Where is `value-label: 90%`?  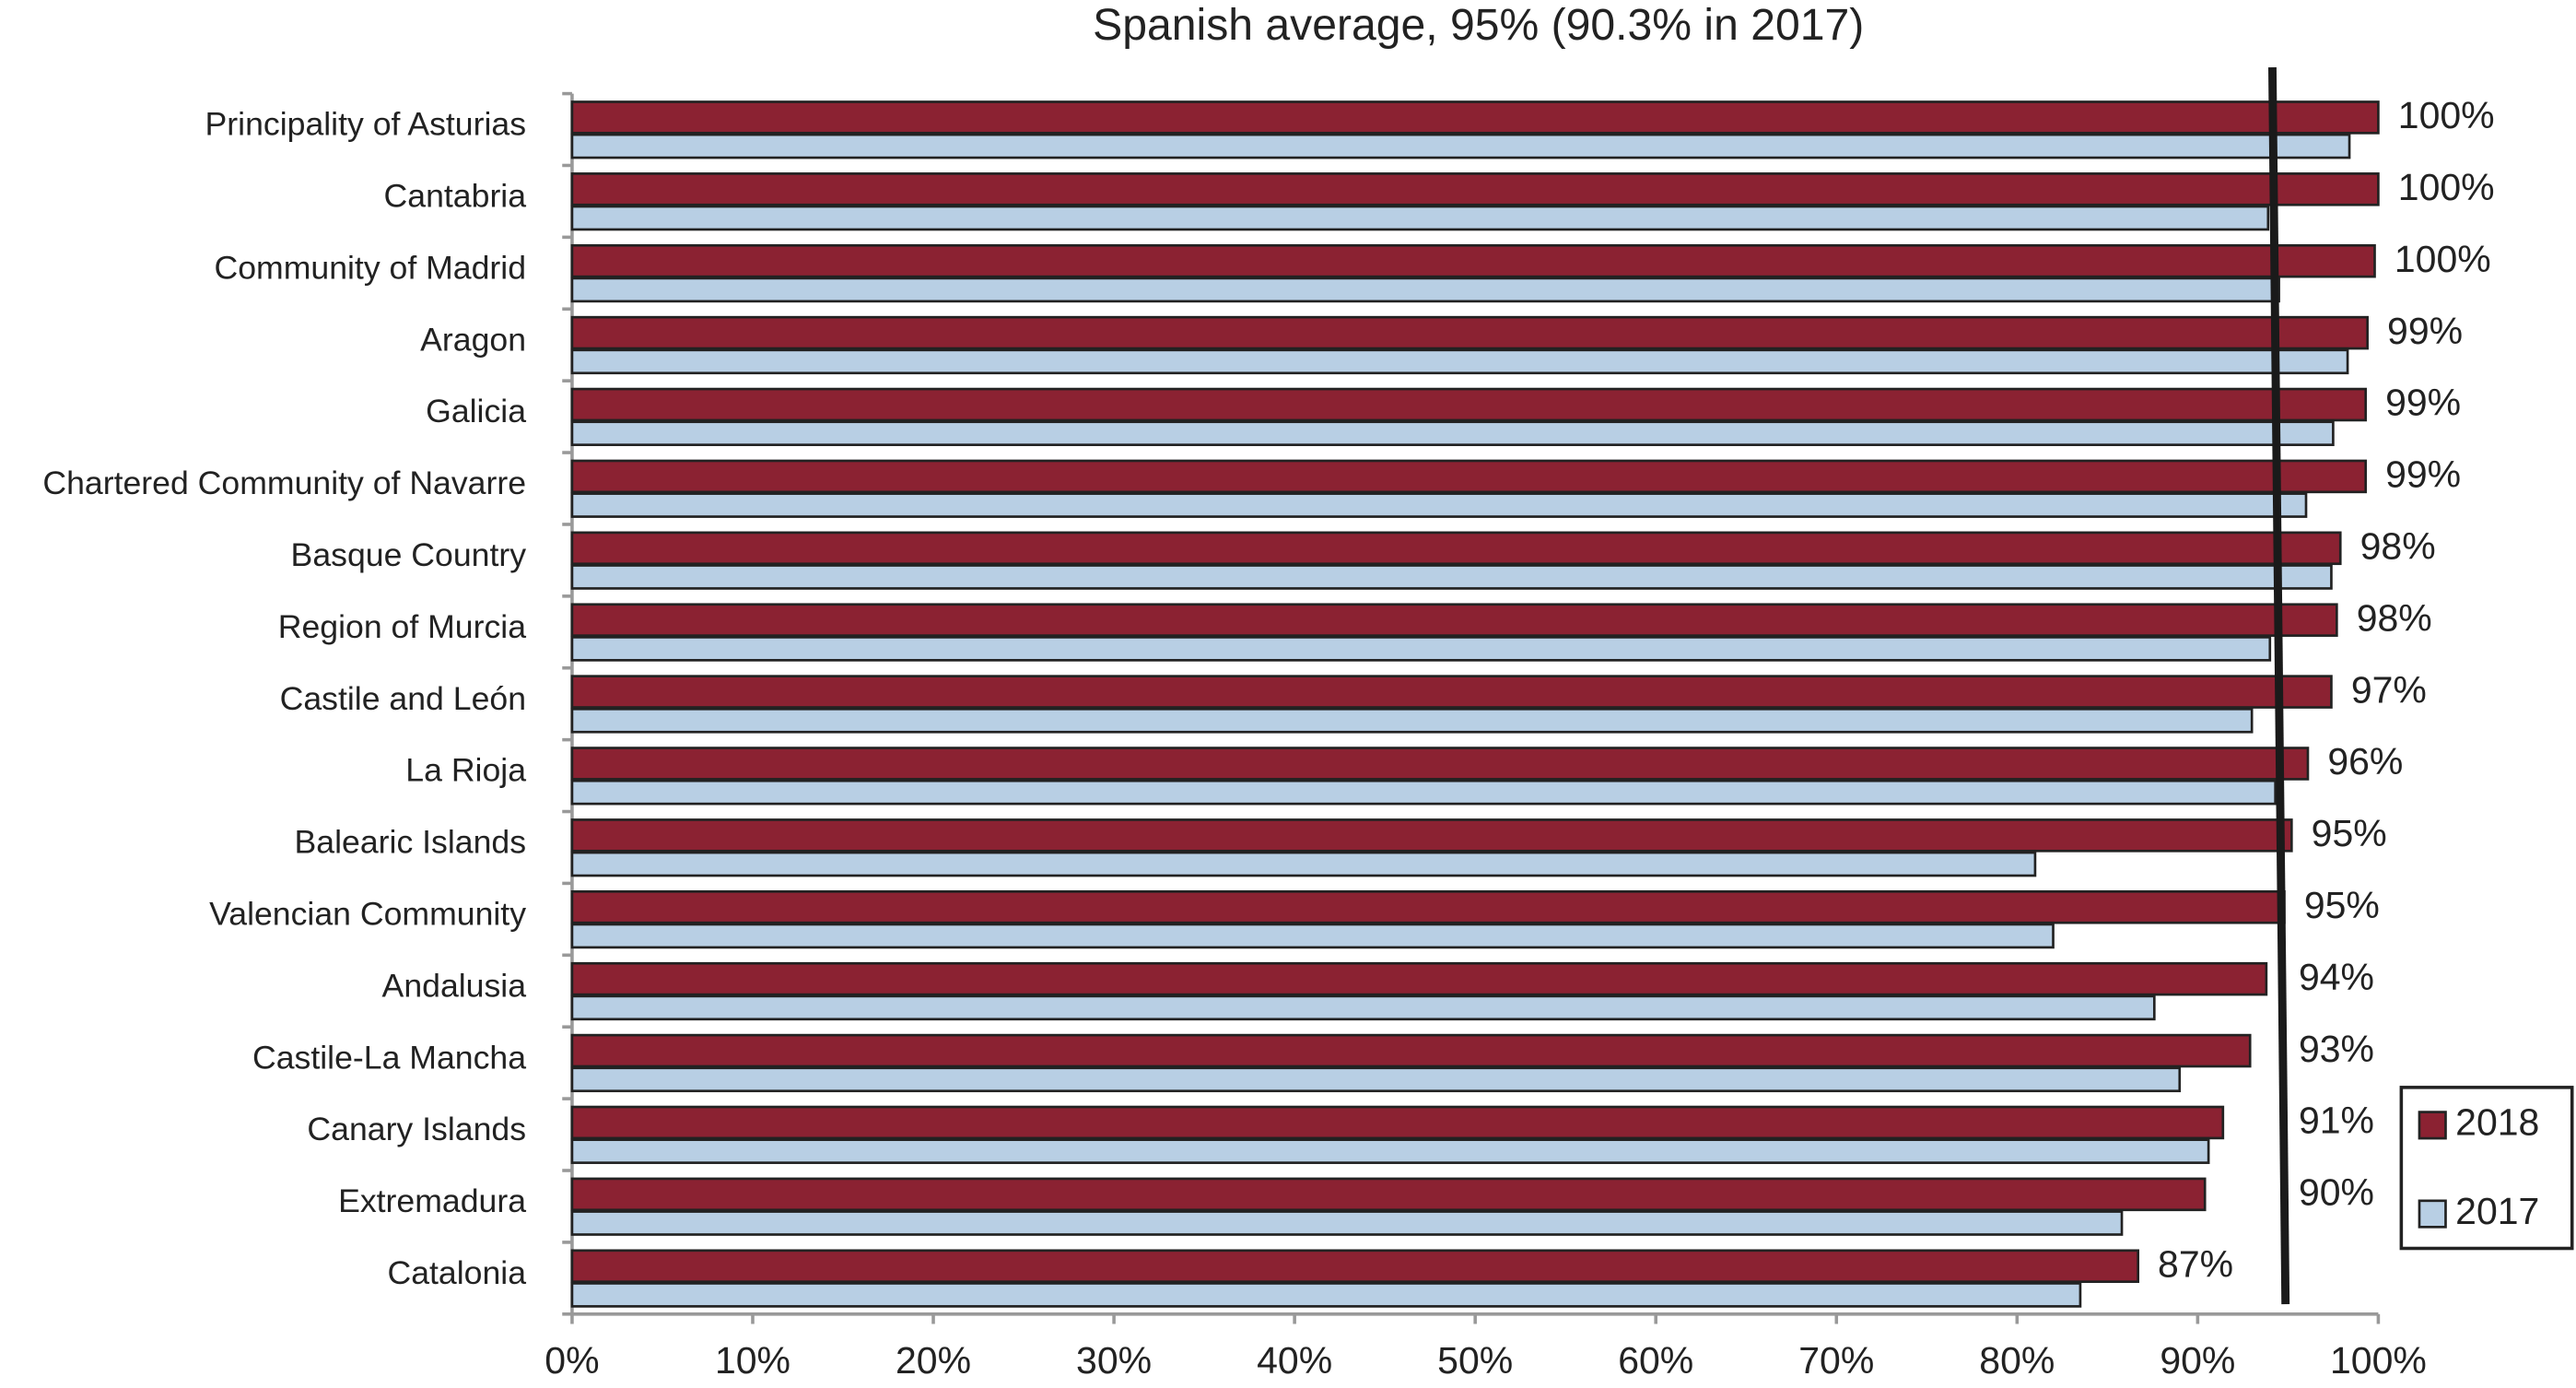 value-label: 90% is located at coordinates (2336, 1192).